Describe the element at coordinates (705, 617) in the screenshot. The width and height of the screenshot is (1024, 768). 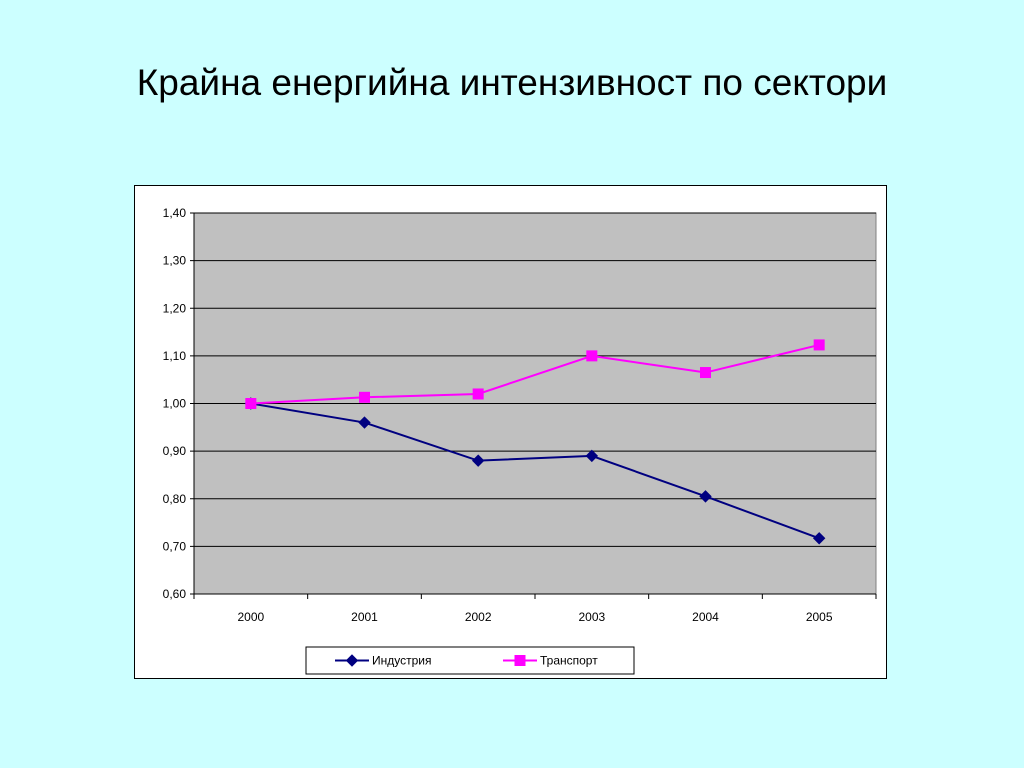
I see `x-tick-label: 2004` at that location.